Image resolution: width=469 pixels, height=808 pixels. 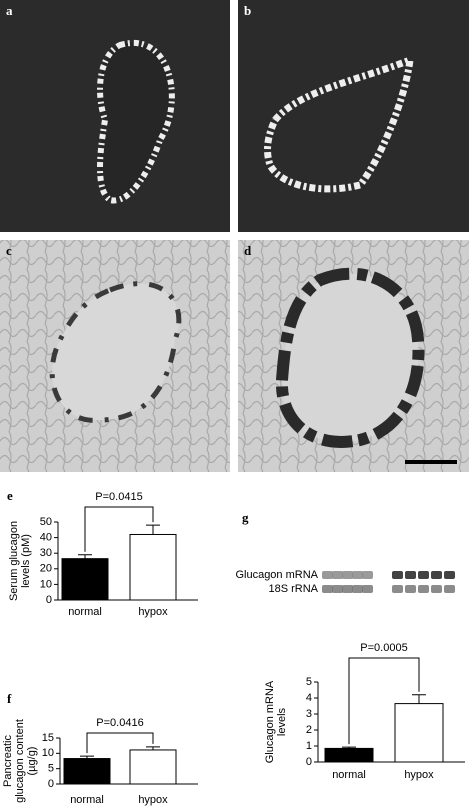 What do you see at coordinates (282, 721) in the screenshot?
I see `y-axis-label: levels` at bounding box center [282, 721].